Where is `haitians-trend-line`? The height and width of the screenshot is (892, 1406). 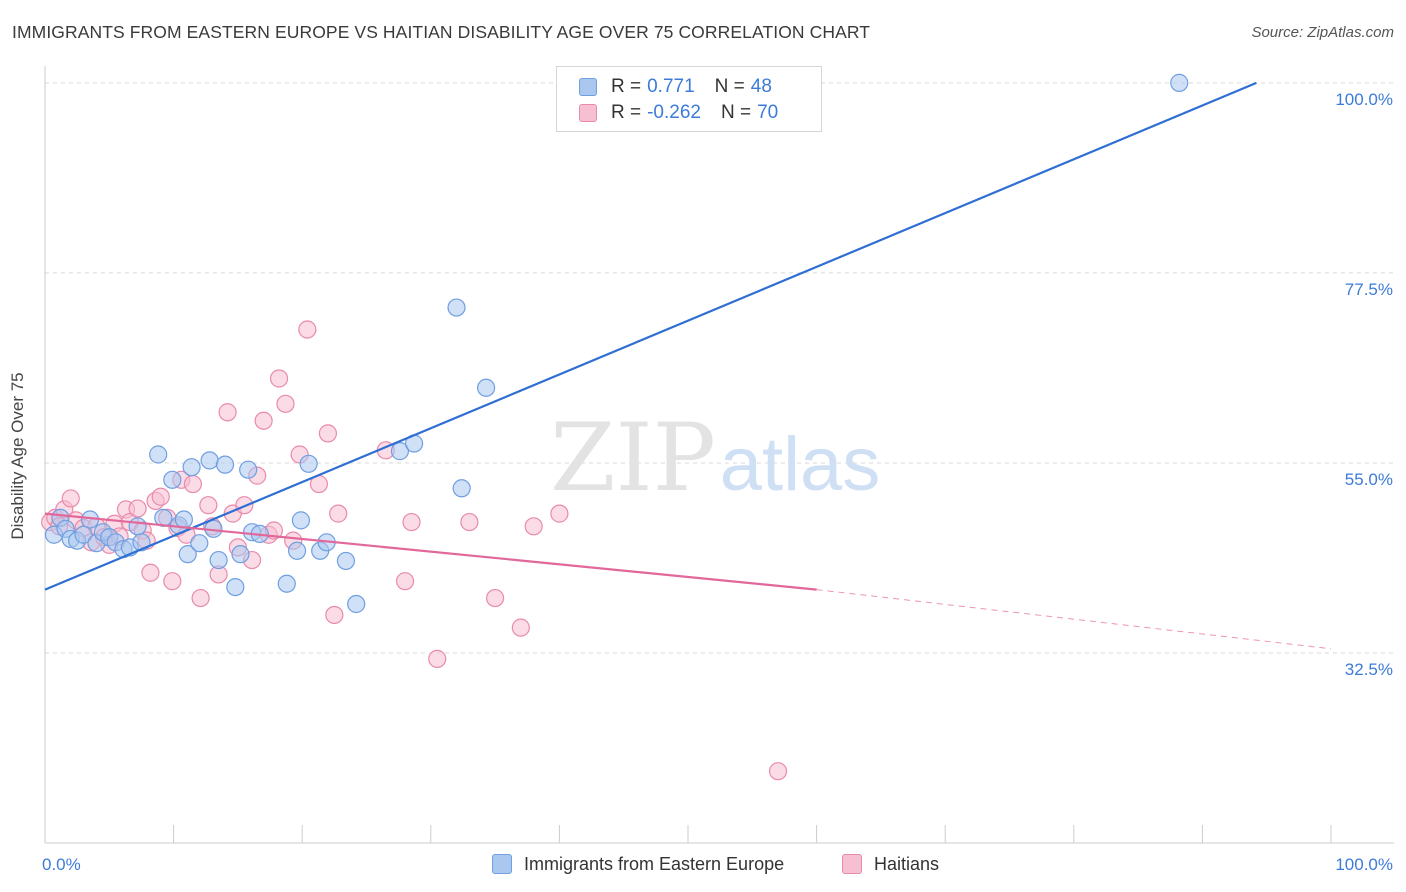 haitians-trend-line is located at coordinates (430, 551).